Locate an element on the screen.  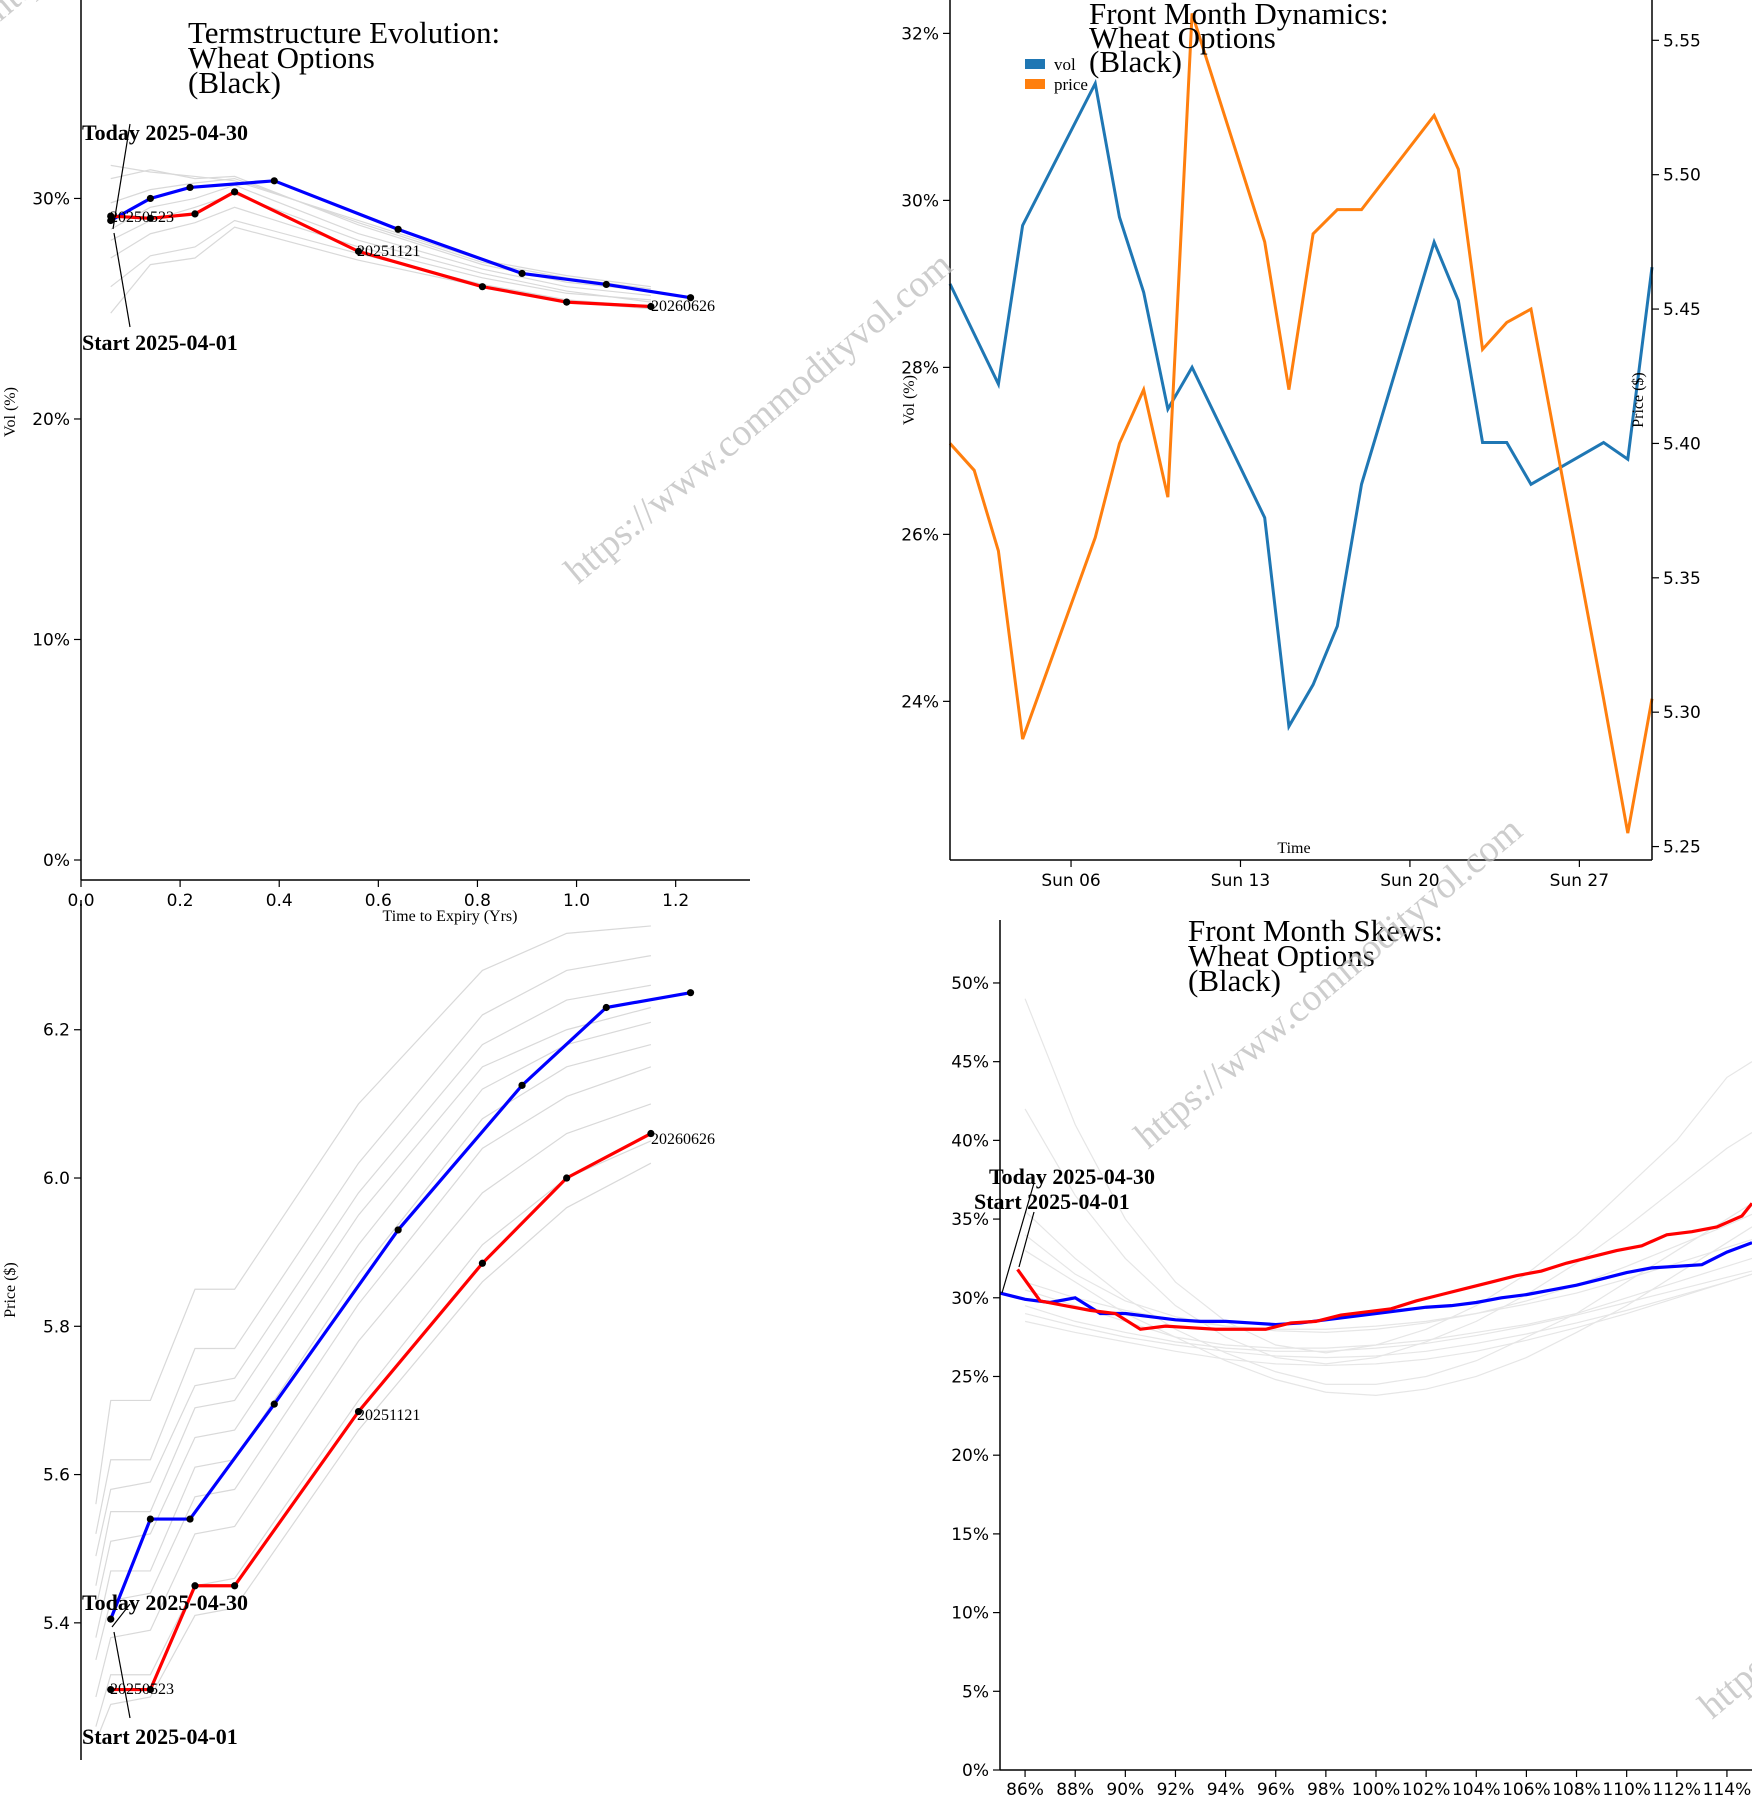
dynamics-legend-swatch-vol is located at coordinates (1035, 64).